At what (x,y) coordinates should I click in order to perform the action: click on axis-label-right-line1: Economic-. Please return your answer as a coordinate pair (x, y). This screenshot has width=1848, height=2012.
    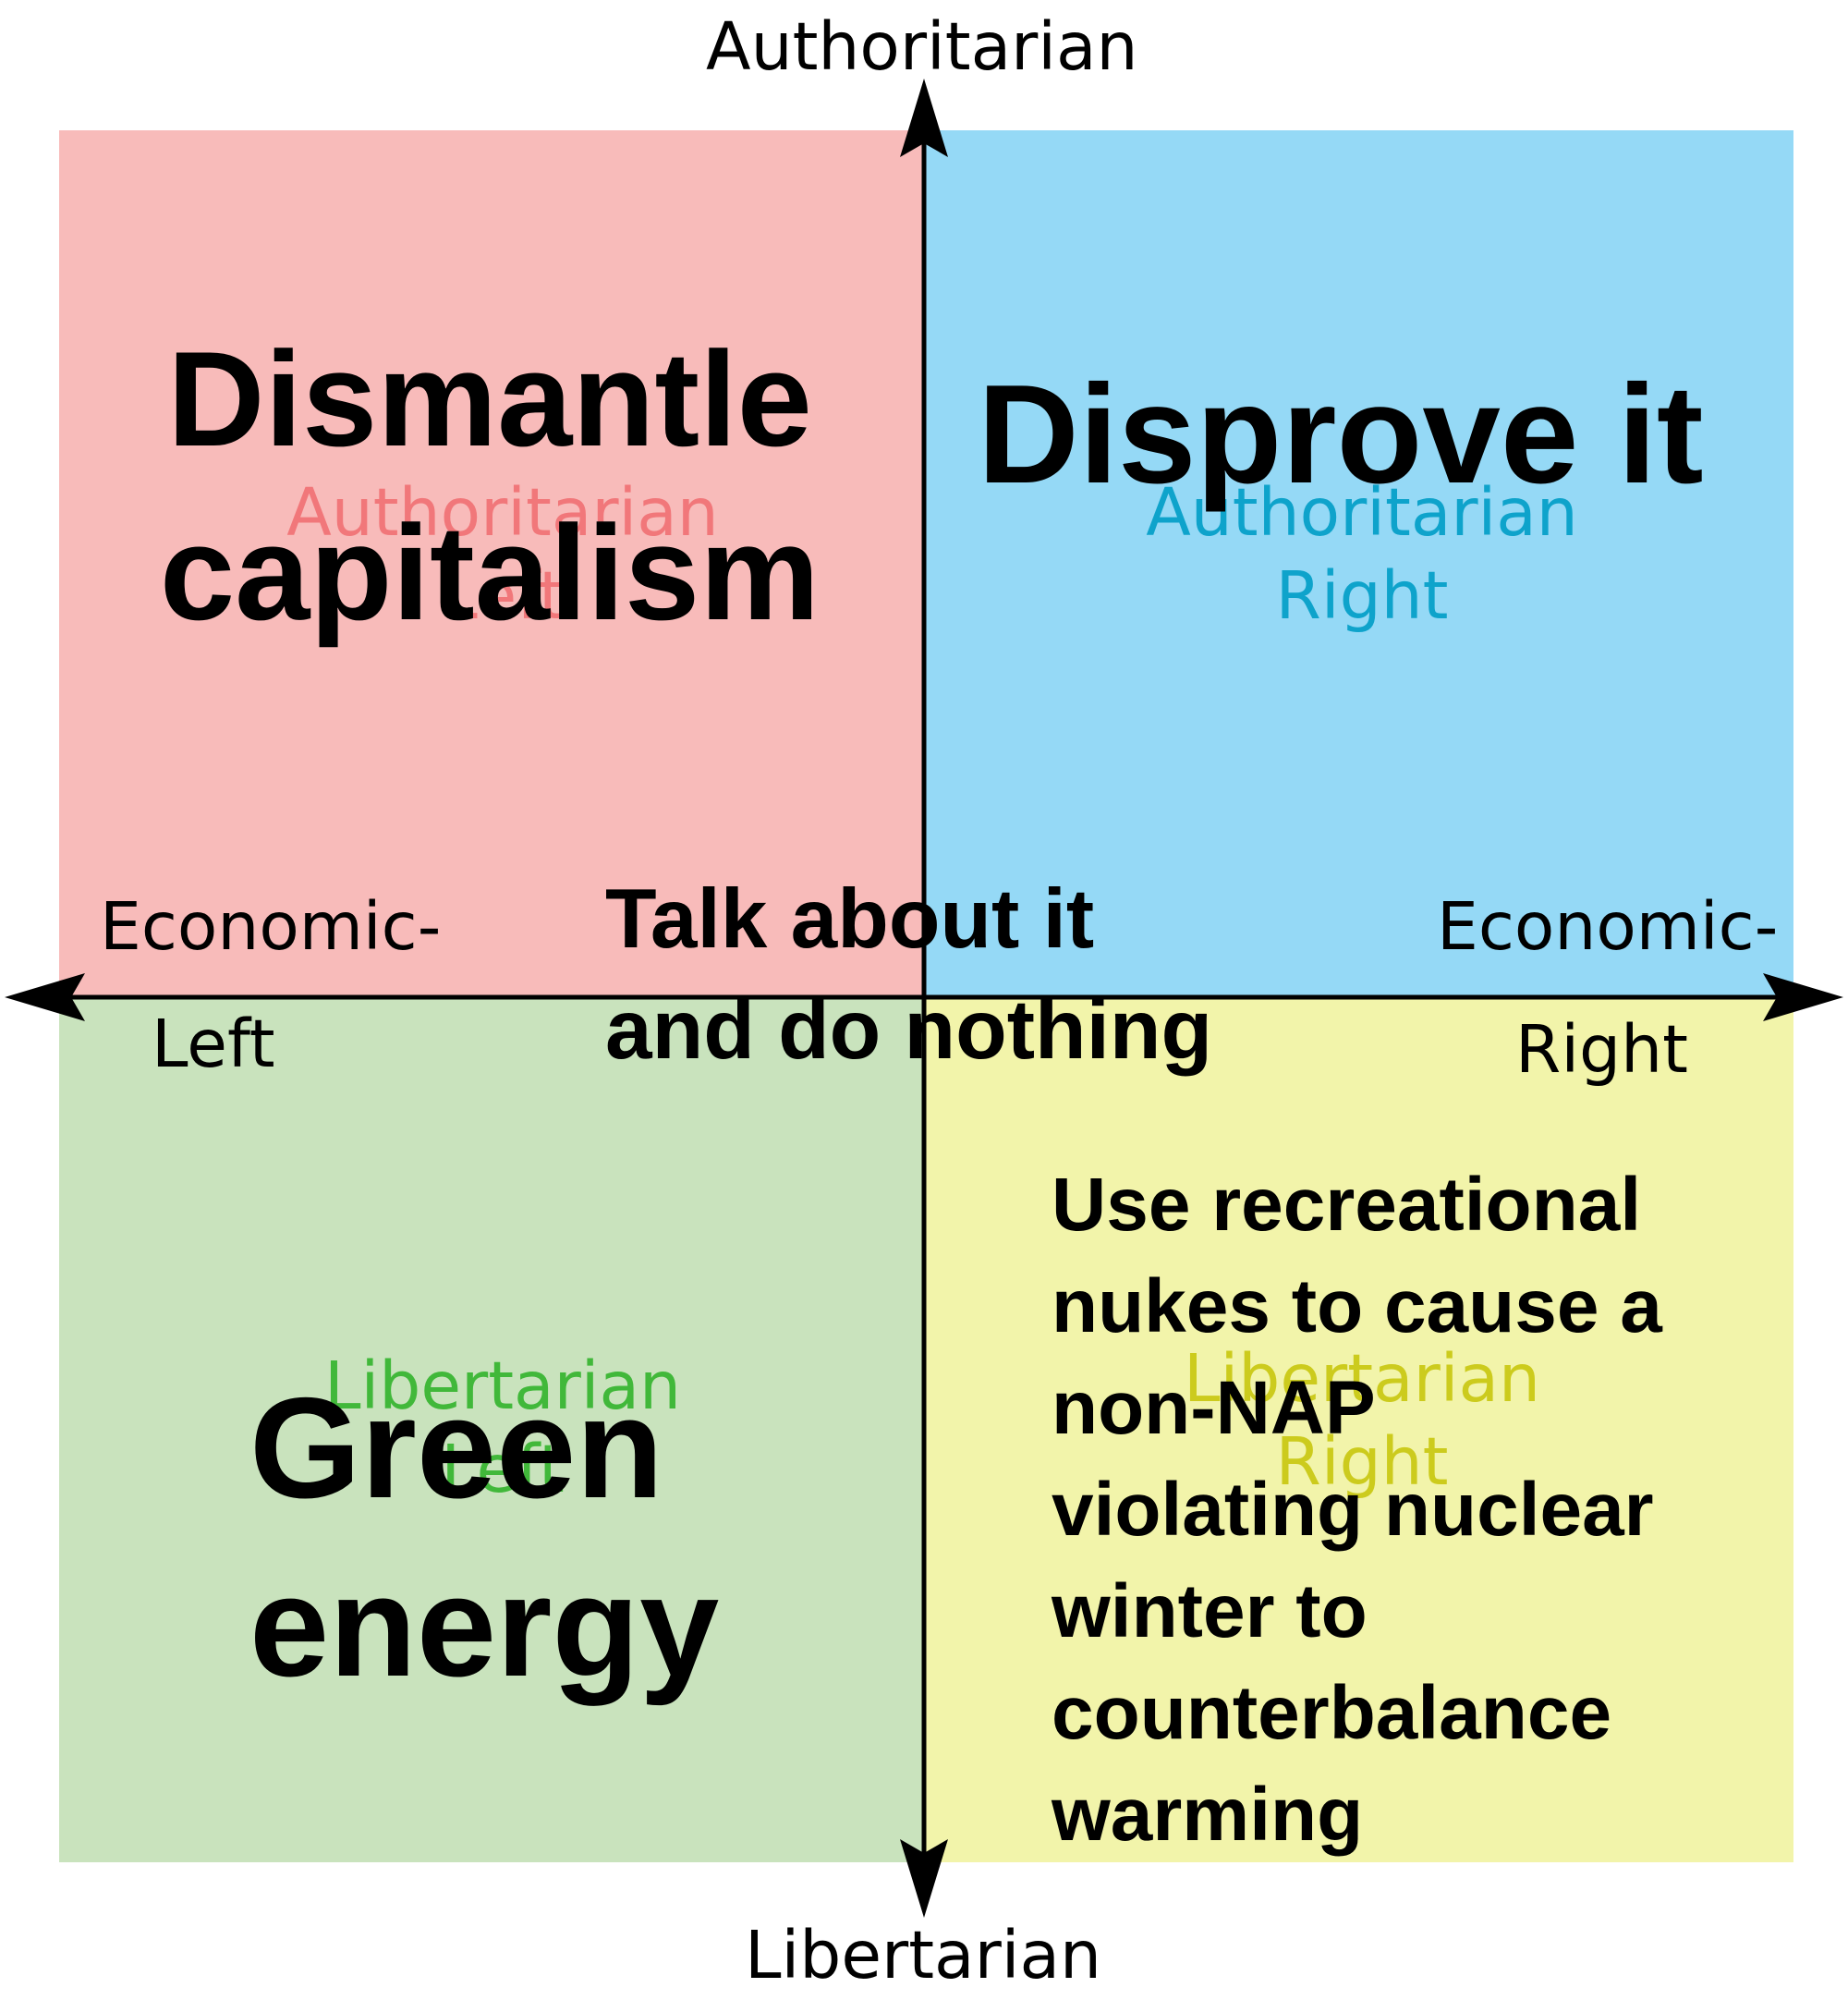
    Looking at the image, I should click on (1608, 926).